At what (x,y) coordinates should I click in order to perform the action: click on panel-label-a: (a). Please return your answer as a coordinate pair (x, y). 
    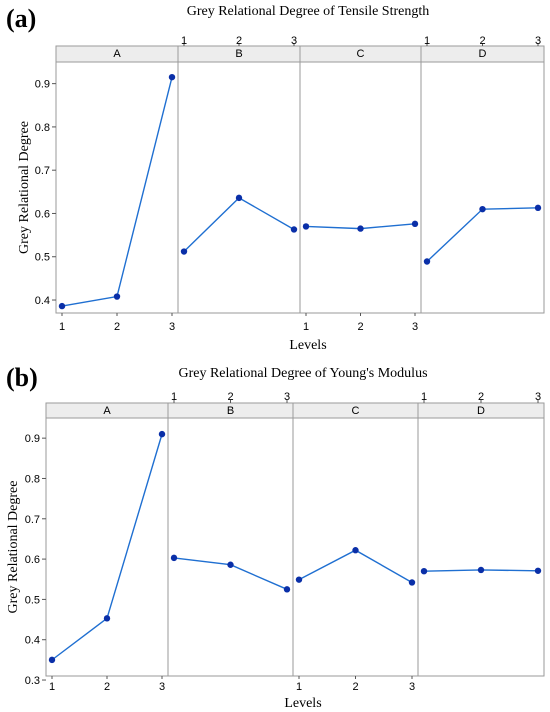
    Looking at the image, I should click on (21, 18).